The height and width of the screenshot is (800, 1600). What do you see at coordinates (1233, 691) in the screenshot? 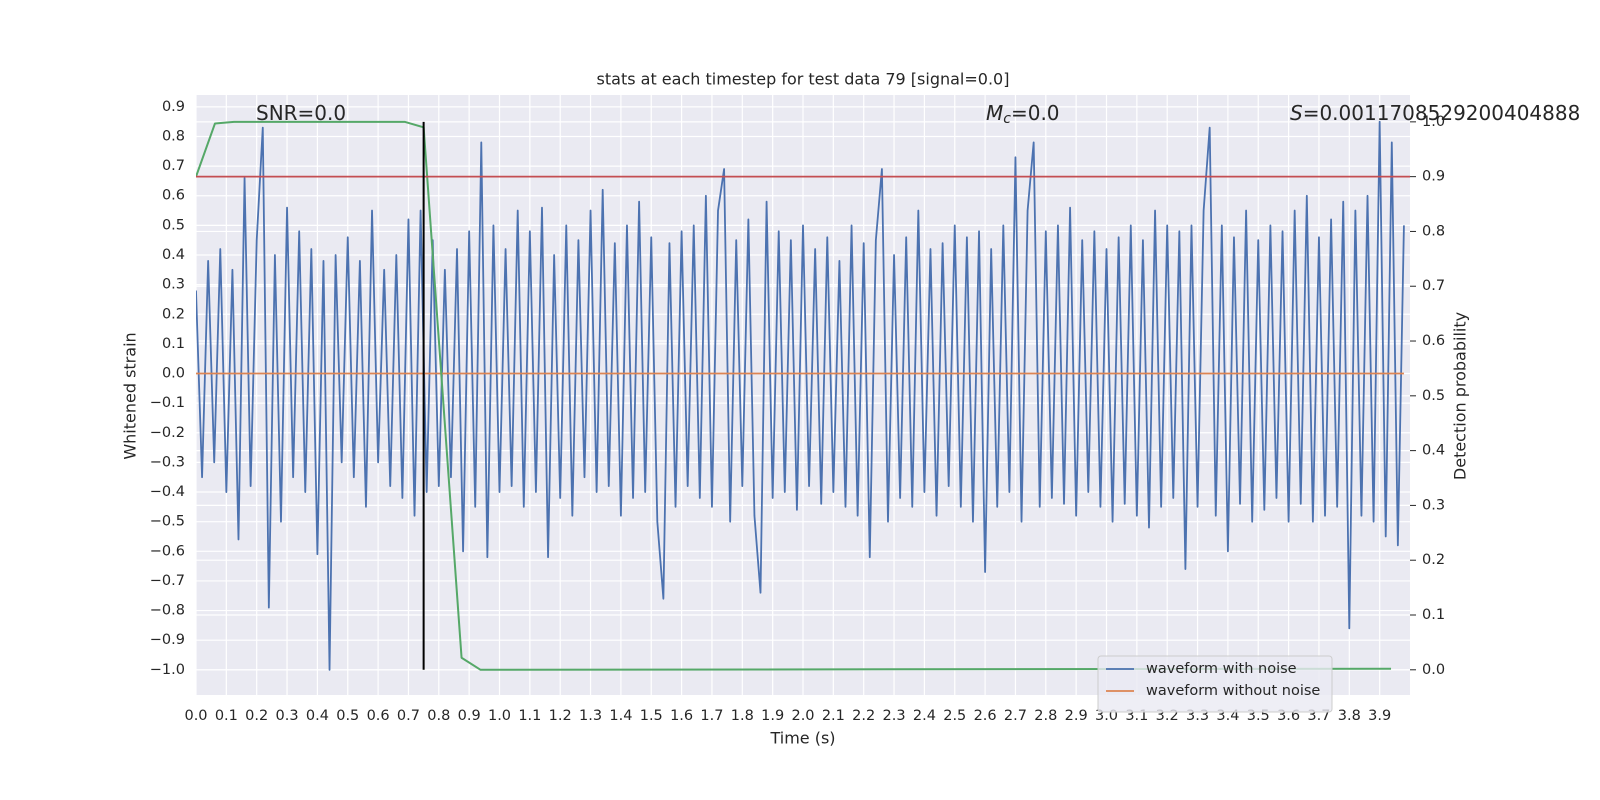
I see `legend-label: waveform without noise` at bounding box center [1233, 691].